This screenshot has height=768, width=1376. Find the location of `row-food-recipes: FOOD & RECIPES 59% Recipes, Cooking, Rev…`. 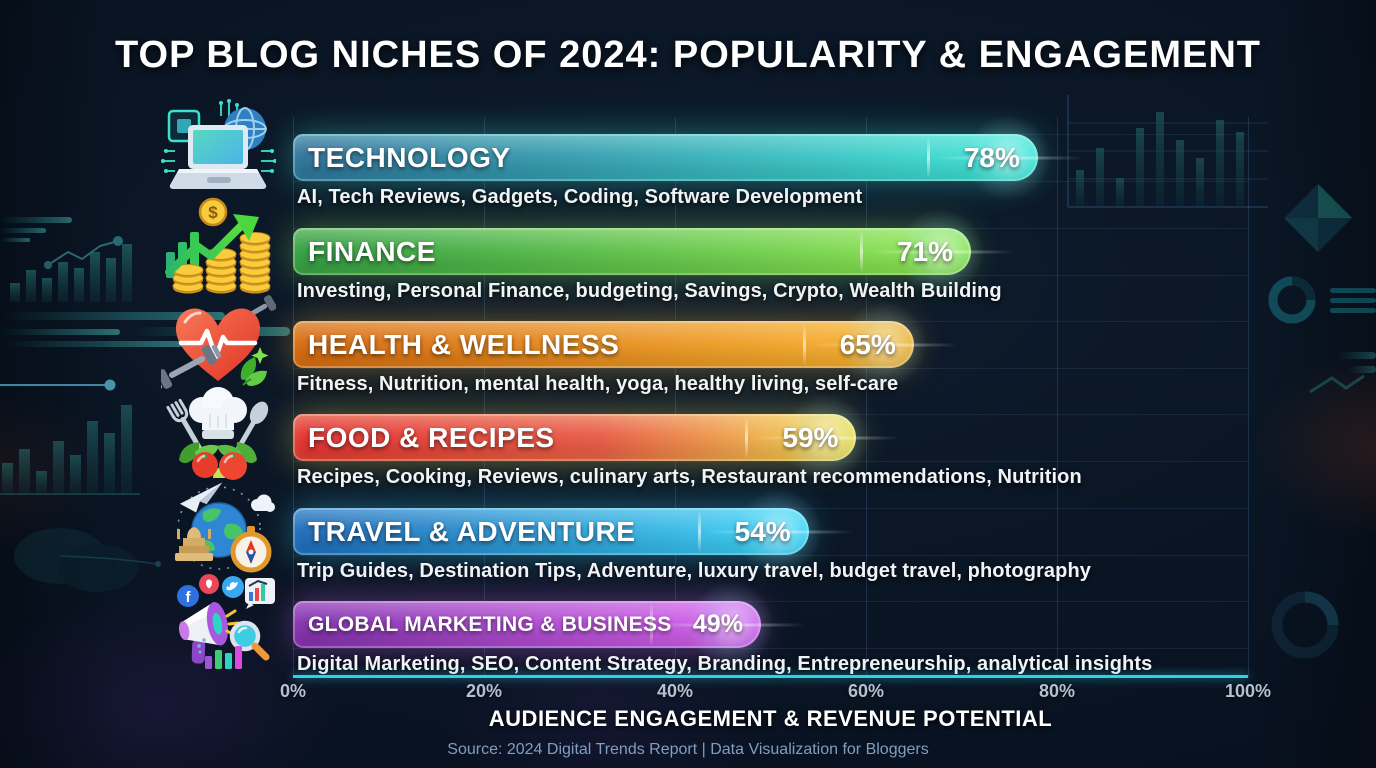

row-food-recipes: FOOD & RECIPES 59% Recipes, Cooking, Rev… is located at coordinates (770, 437).